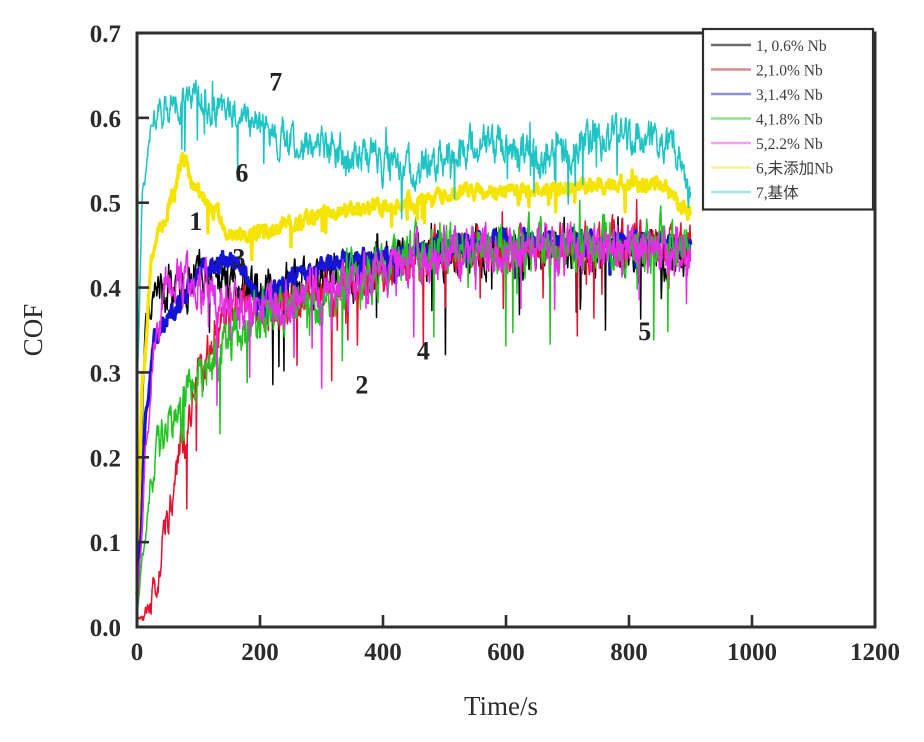 This screenshot has width=924, height=742. What do you see at coordinates (105, 543) in the screenshot?
I see `y-tick-label: 0.1` at bounding box center [105, 543].